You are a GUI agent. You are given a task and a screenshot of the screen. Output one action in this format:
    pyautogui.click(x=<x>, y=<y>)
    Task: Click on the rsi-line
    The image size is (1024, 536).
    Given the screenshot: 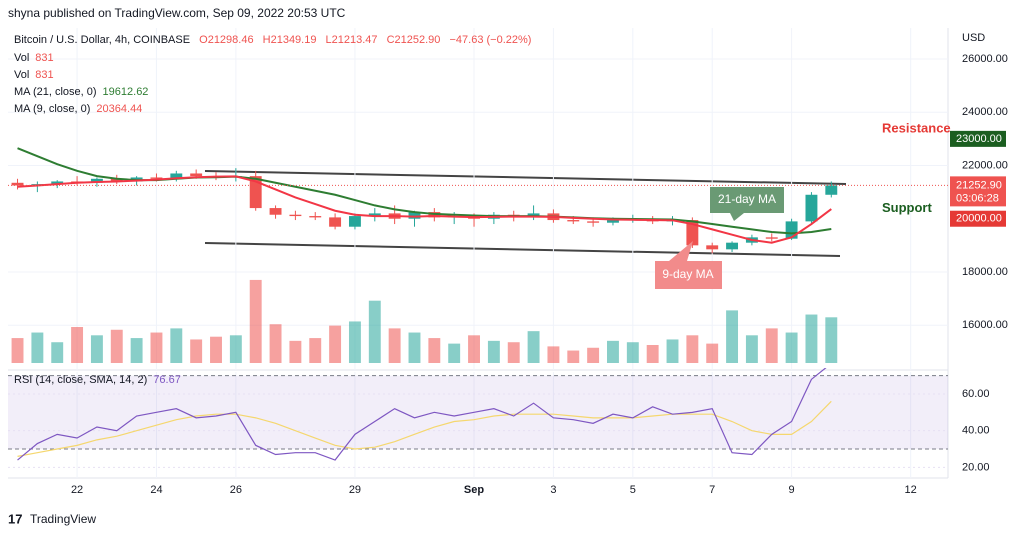 What is the action you would take?
    pyautogui.click(x=422, y=414)
    